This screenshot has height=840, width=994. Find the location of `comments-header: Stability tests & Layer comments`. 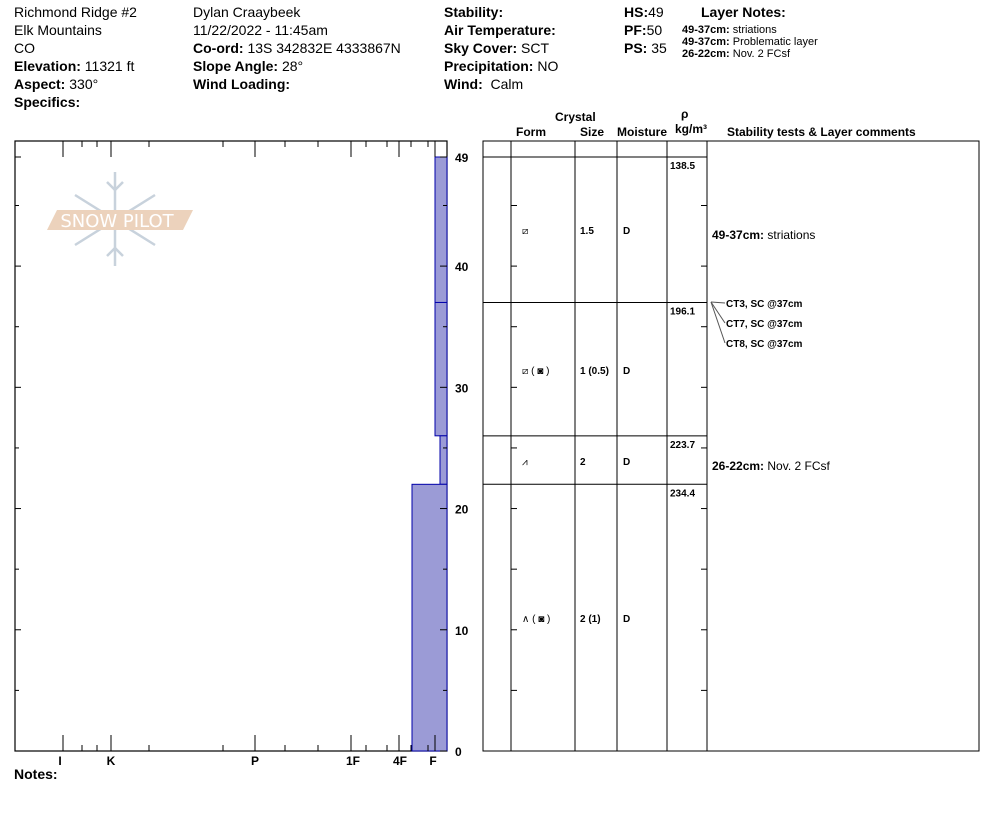

comments-header: Stability tests & Layer comments is located at coordinates (821, 132).